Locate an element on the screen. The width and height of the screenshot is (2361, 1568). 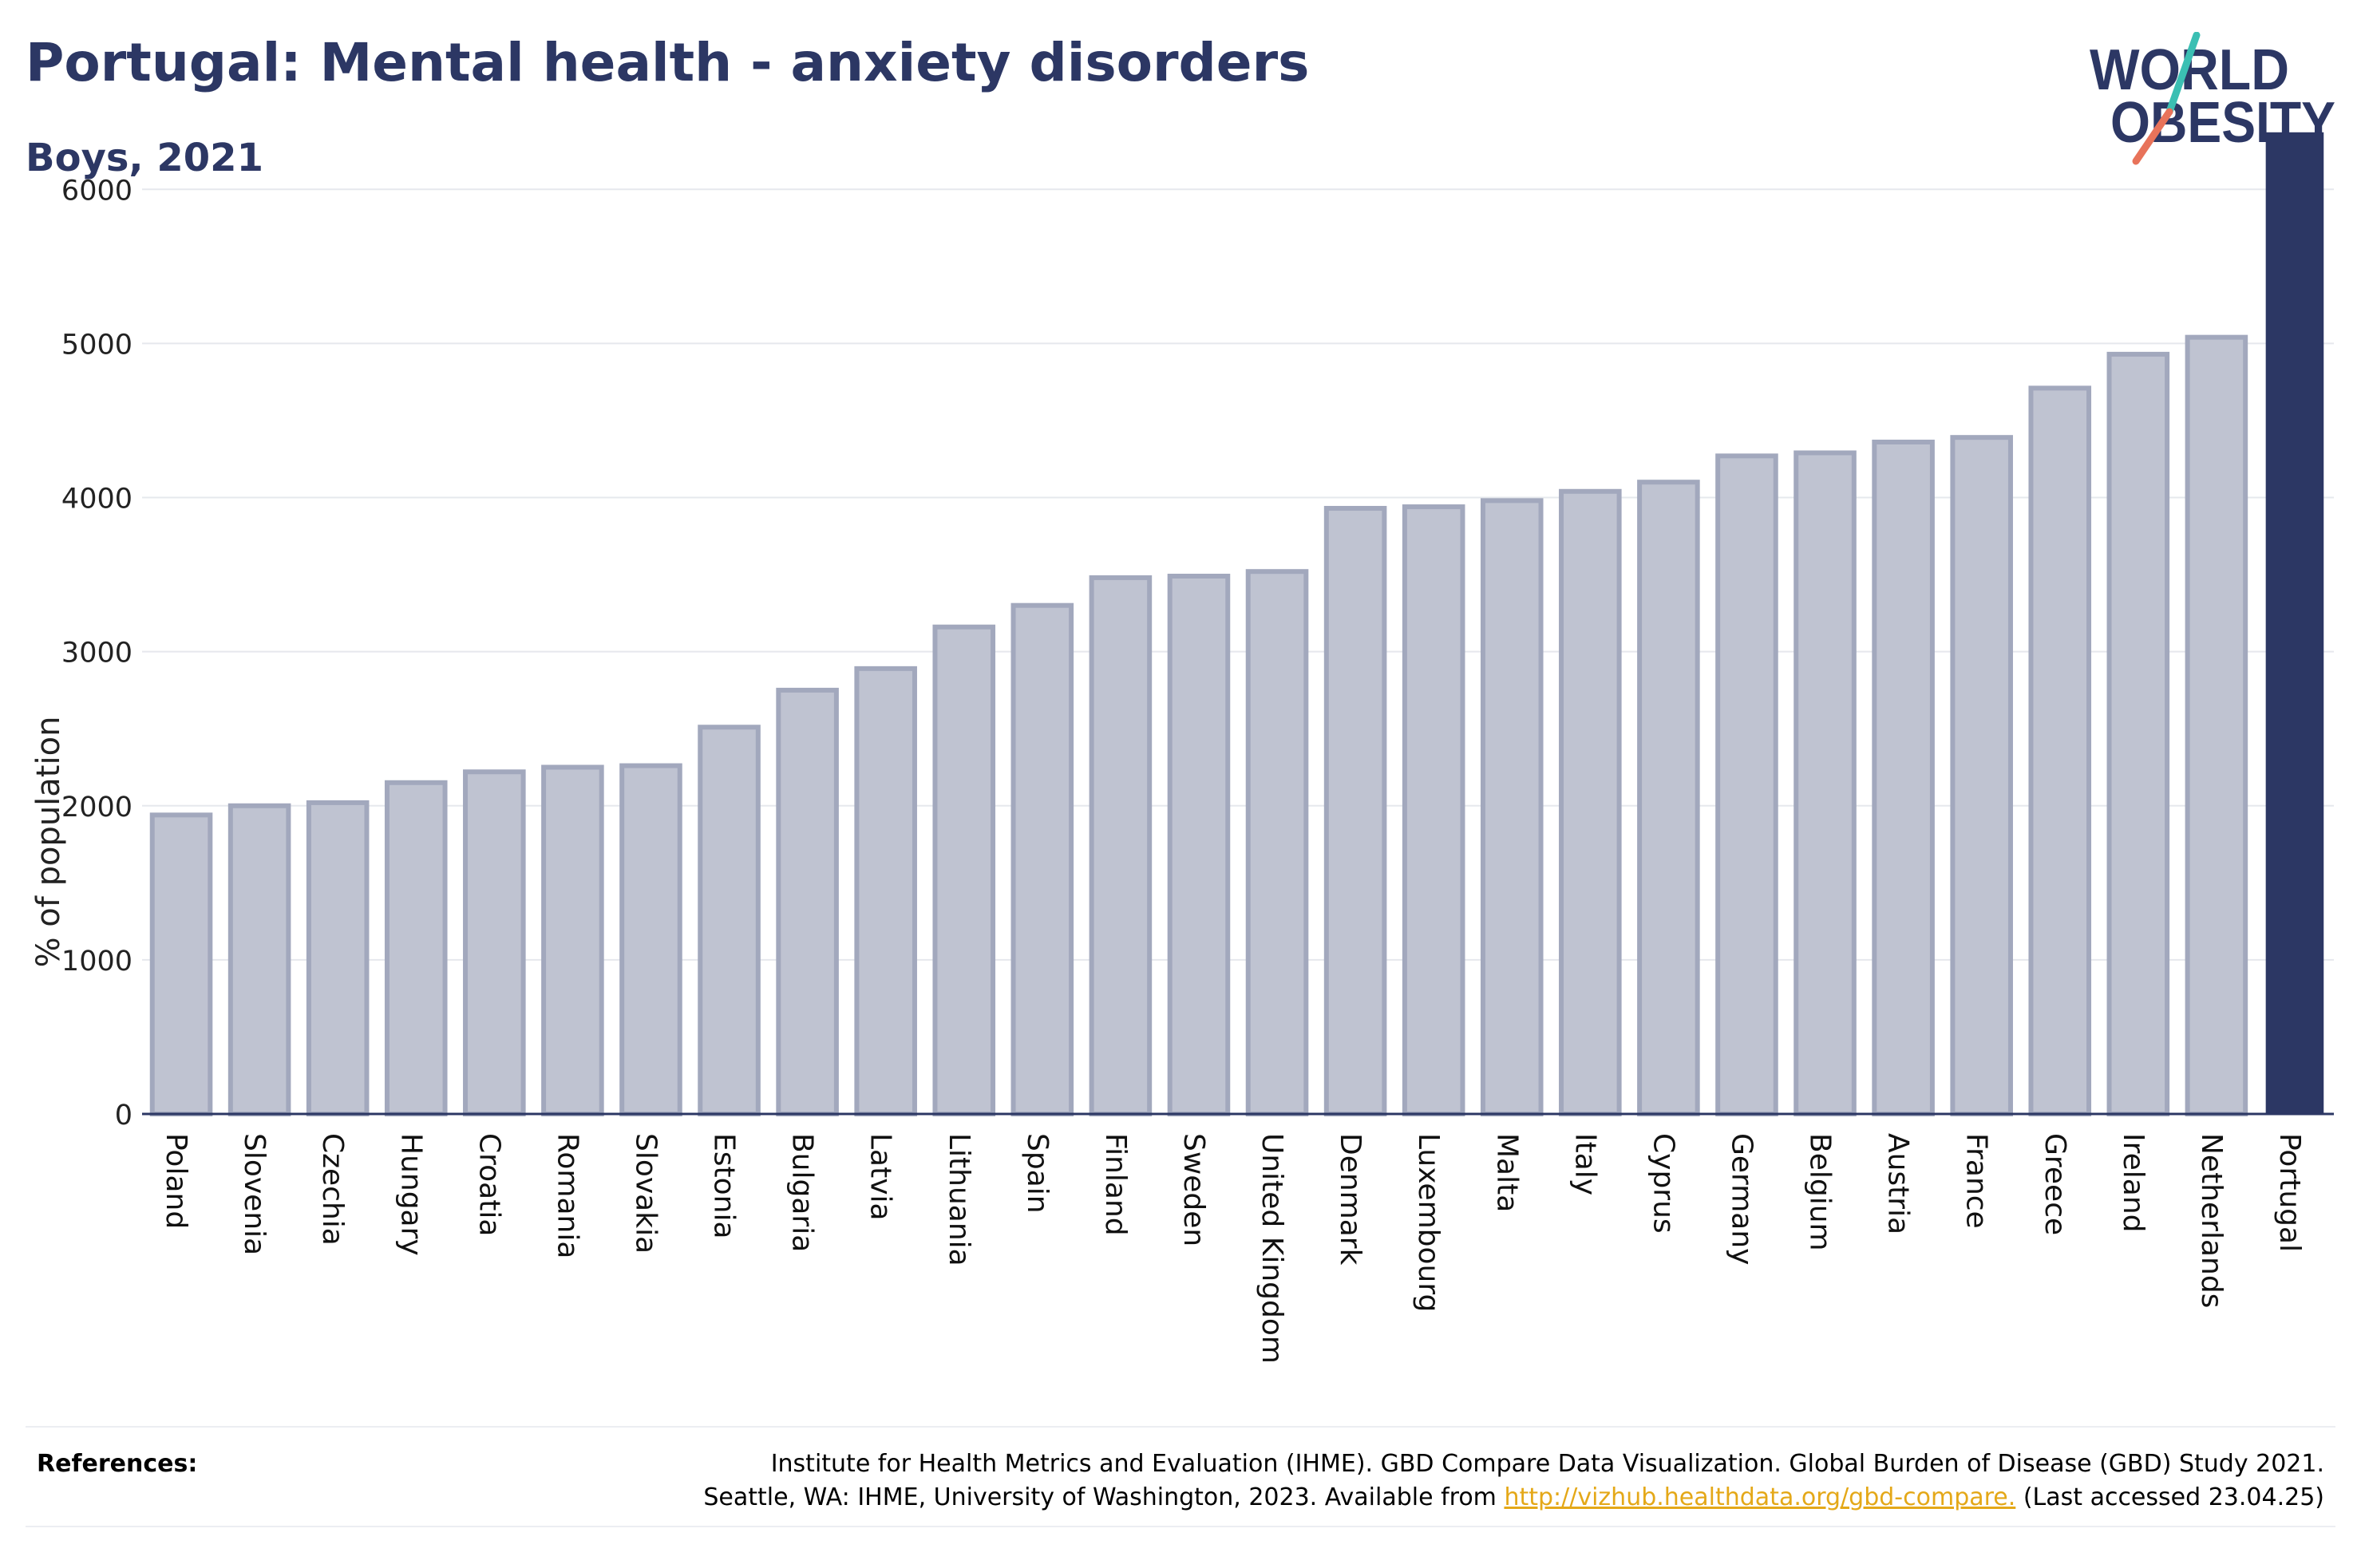
x-tick-label: France is located at coordinates (1976, 1181).